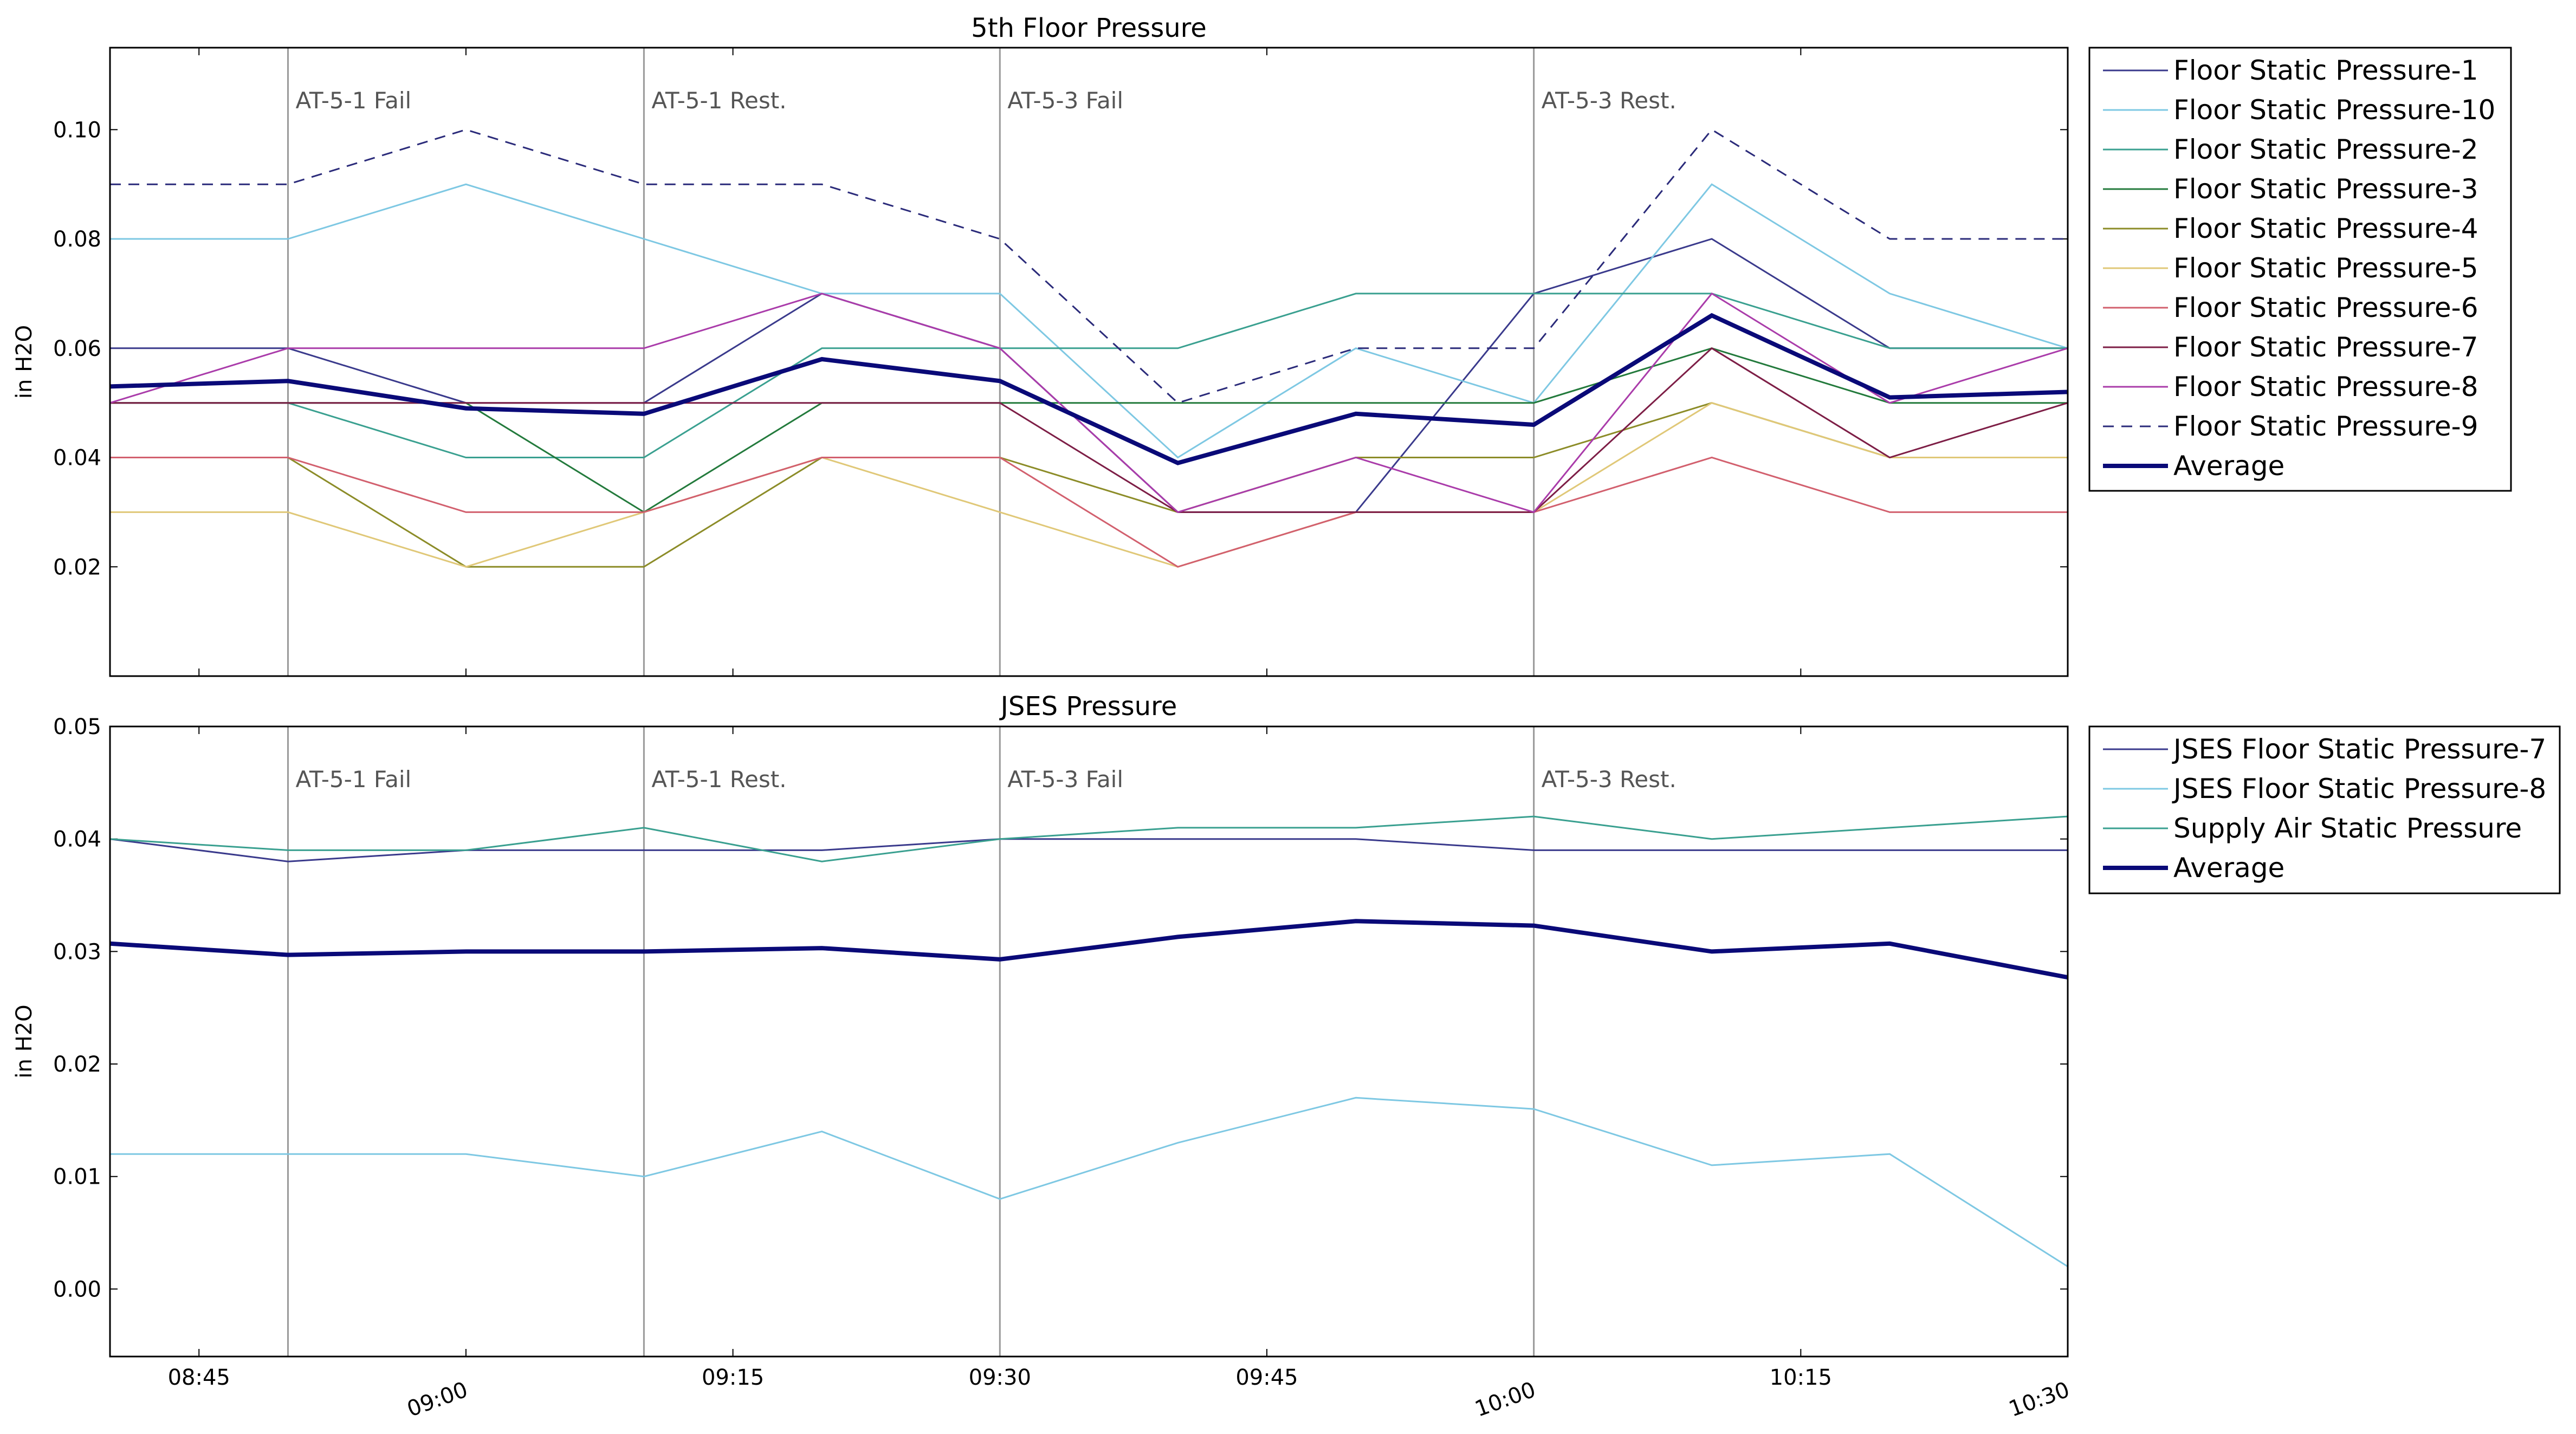 This screenshot has height=1434, width=2576. Describe the element at coordinates (77, 1289) in the screenshot. I see `y-tick-label: 0.00` at that location.